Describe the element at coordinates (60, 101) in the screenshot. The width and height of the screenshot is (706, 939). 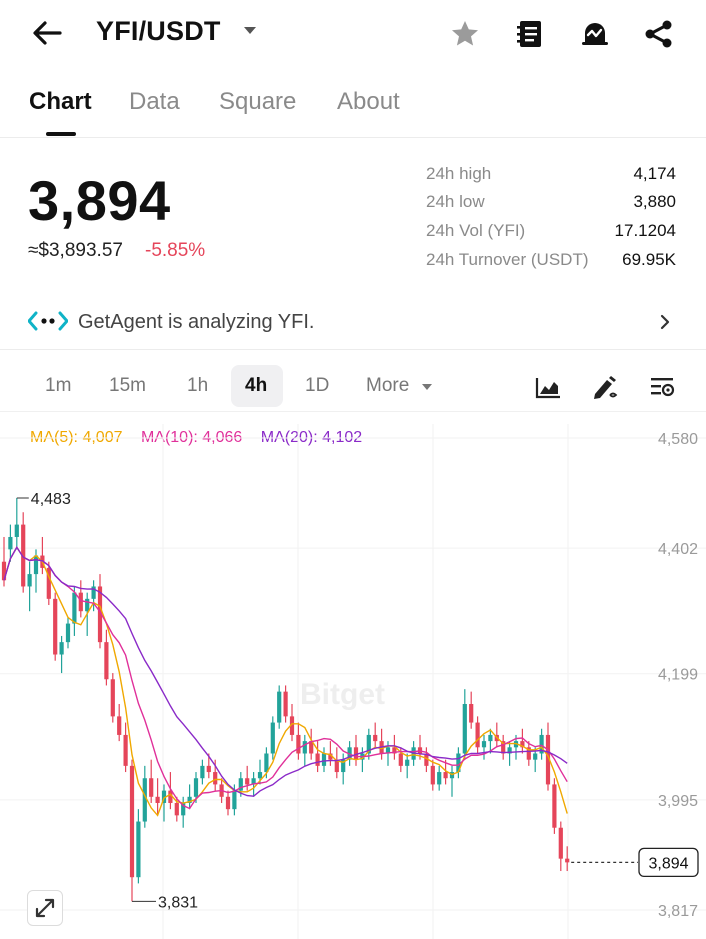
I see `tab-chart: Chart` at that location.